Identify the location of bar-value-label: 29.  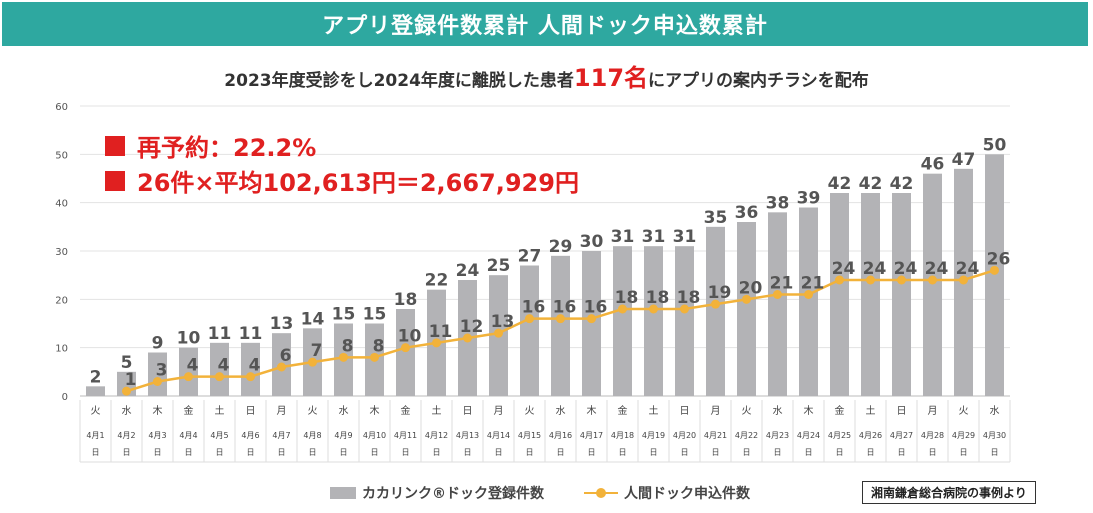
(561, 247).